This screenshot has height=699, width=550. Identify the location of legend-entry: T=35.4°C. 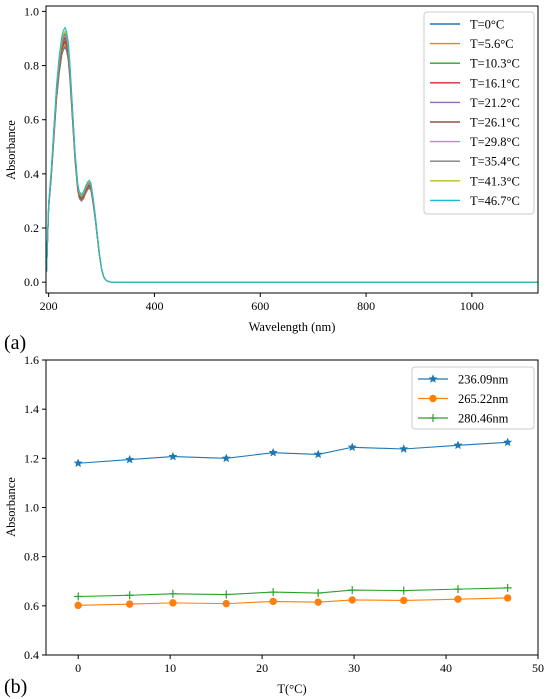
(495, 162).